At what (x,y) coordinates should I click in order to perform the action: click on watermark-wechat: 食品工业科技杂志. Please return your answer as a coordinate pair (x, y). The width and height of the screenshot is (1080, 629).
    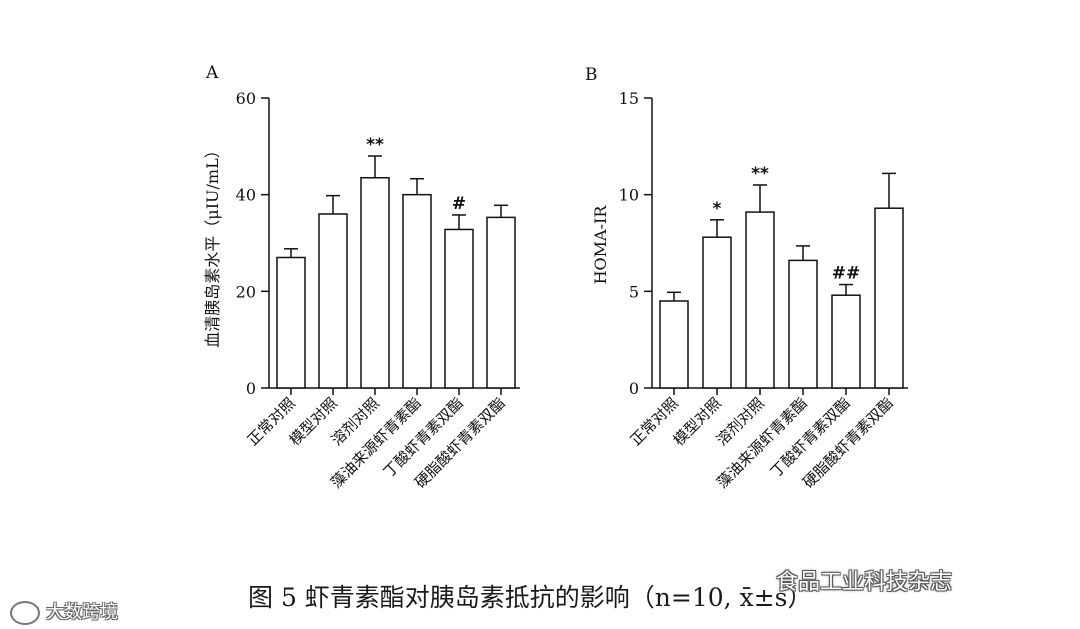
    Looking at the image, I should click on (864, 582).